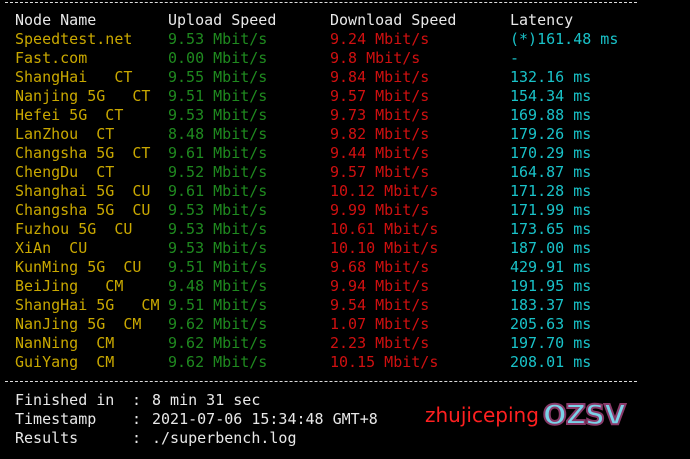 This screenshot has height=459, width=690. I want to click on cell-download: 9.99 Mbit/s, so click(380, 210).